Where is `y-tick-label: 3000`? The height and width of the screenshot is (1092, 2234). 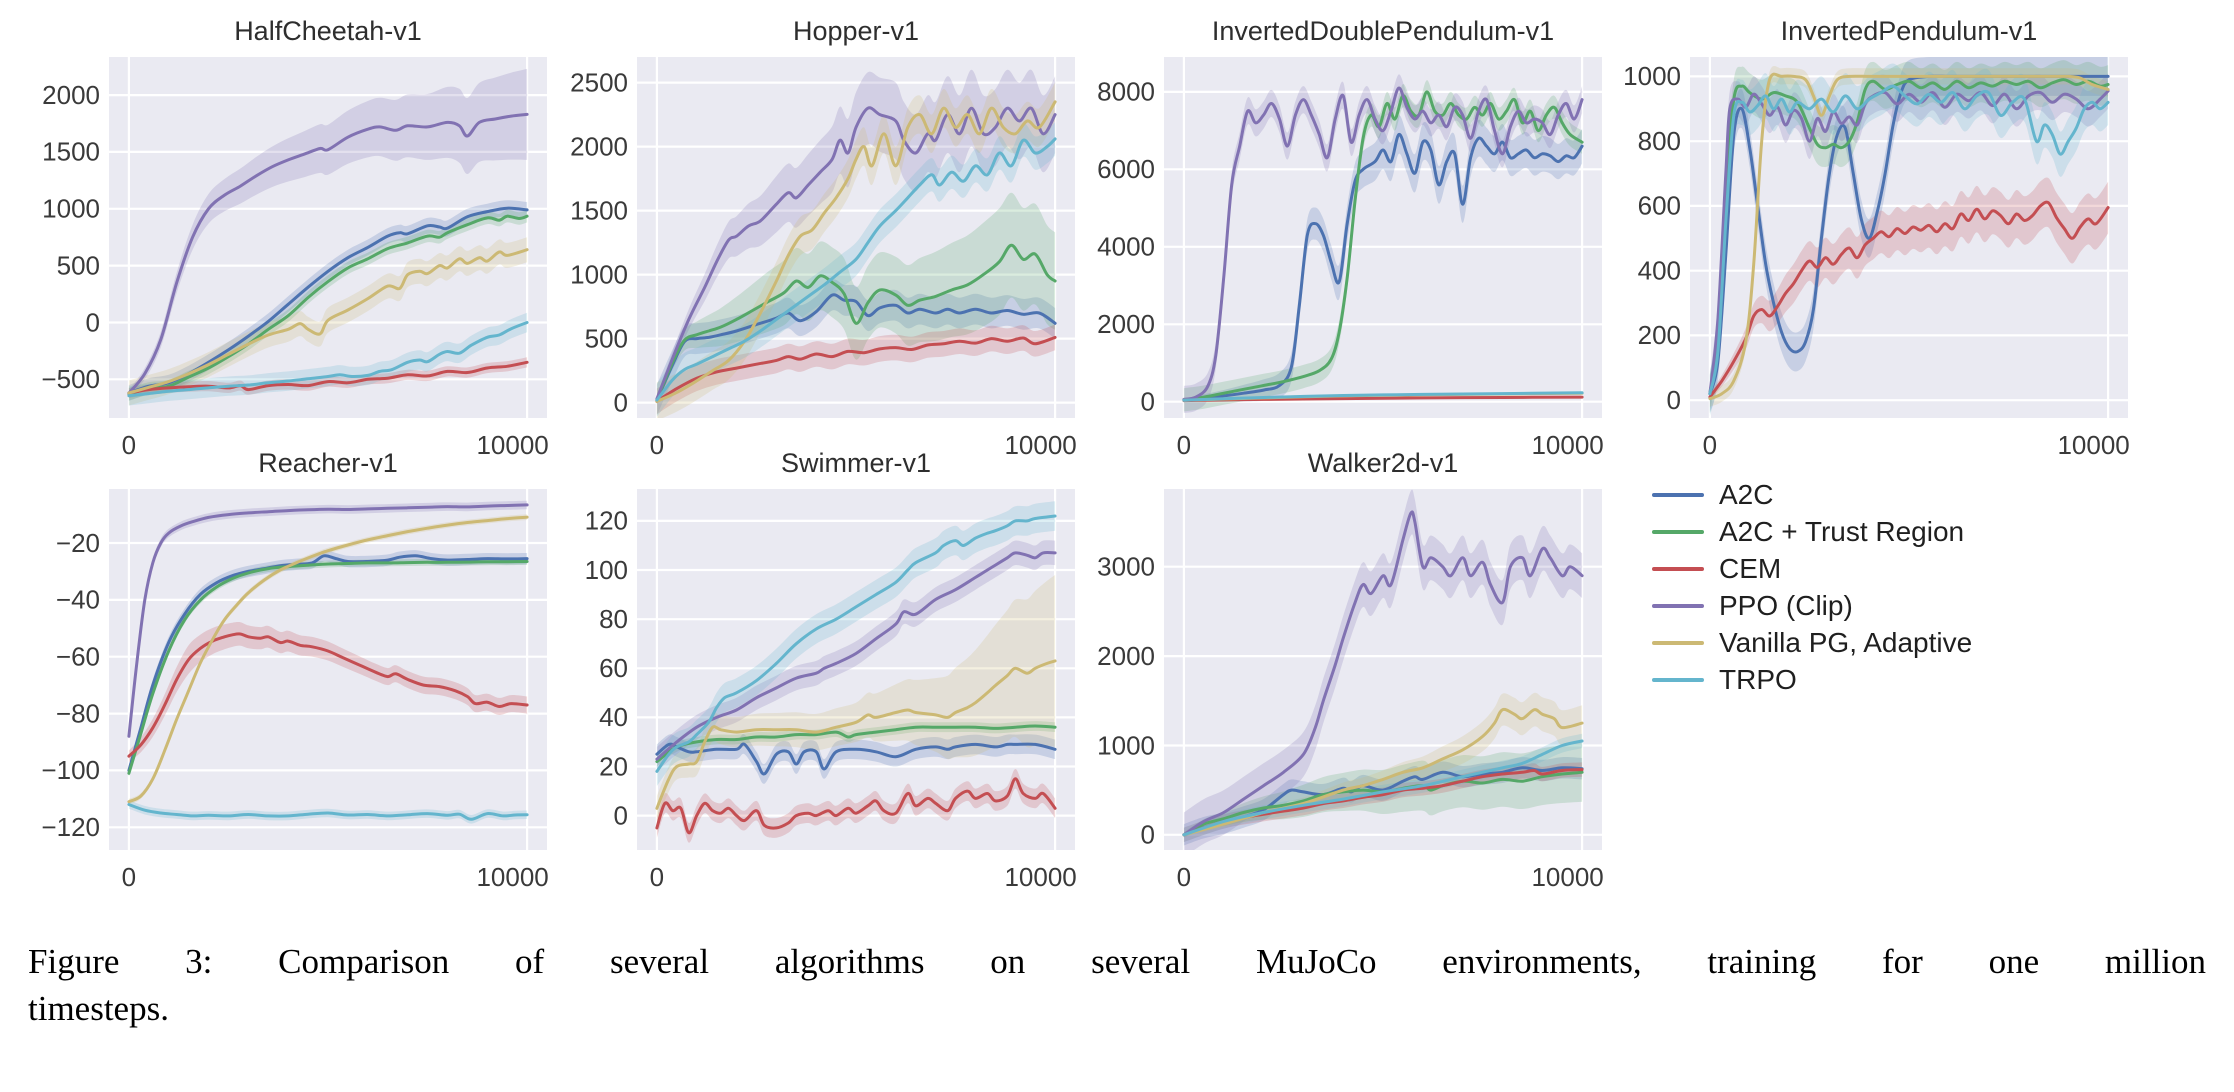 y-tick-label: 3000 is located at coordinates (1126, 567).